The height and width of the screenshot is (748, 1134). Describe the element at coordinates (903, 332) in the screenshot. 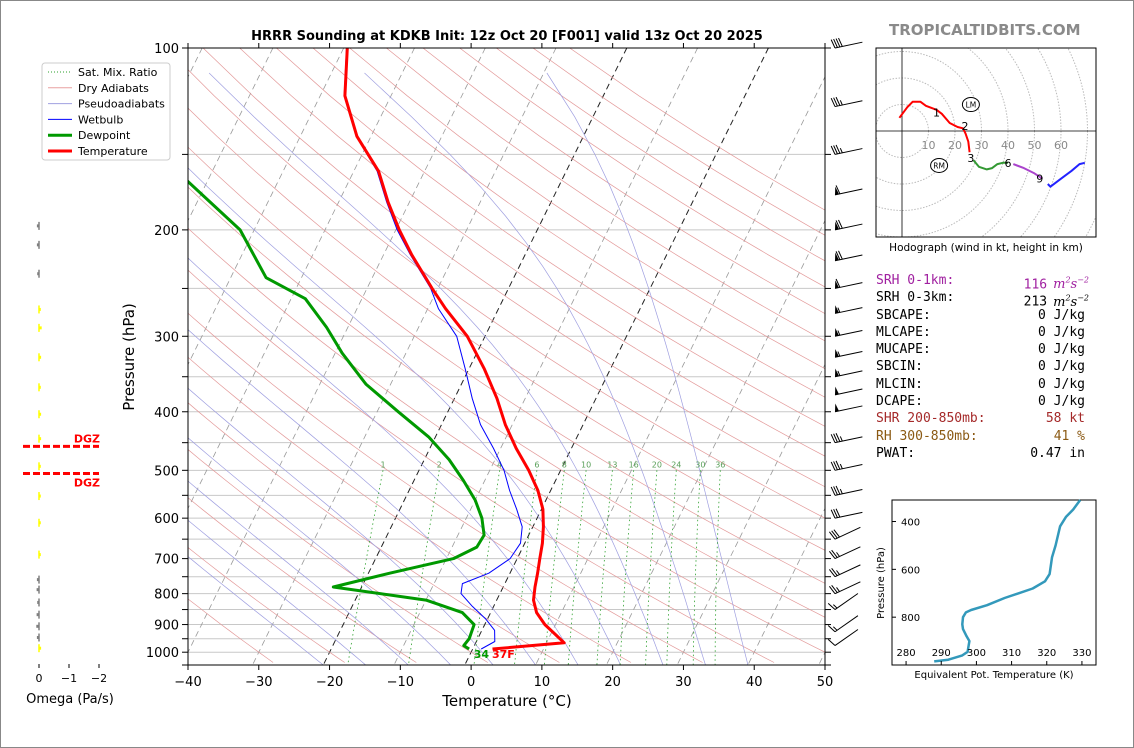

I see `stat-label: MLCAPE:` at that location.